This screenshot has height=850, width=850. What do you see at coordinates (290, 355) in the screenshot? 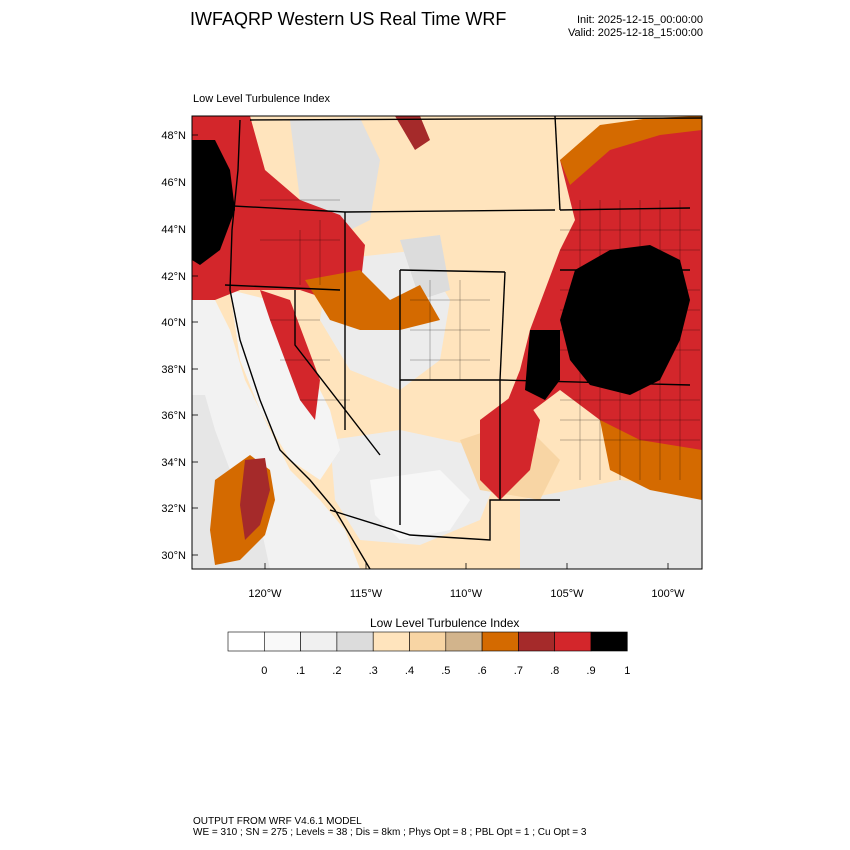
I see `field-red-sierra` at bounding box center [290, 355].